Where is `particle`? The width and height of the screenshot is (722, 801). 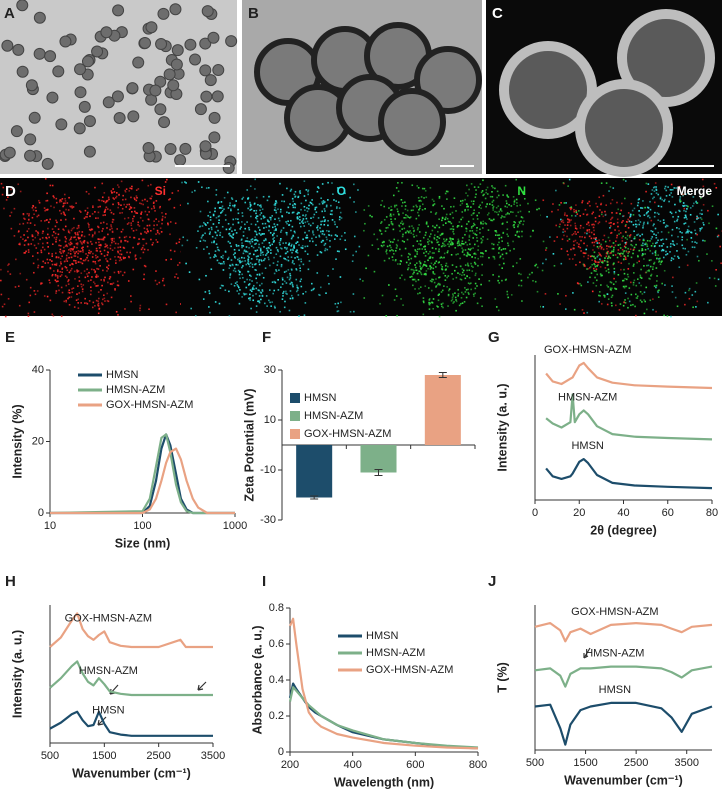 particle is located at coordinates (151, 27).